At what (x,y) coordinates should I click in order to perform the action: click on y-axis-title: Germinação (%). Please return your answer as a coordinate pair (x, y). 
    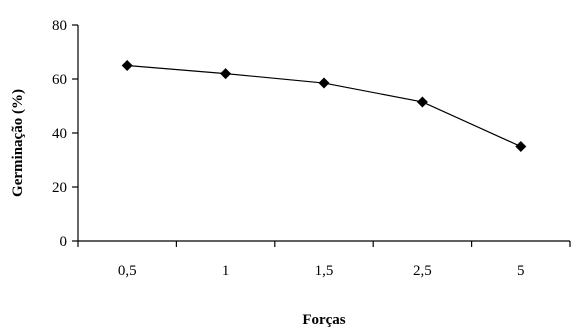
    Looking at the image, I should click on (18, 143).